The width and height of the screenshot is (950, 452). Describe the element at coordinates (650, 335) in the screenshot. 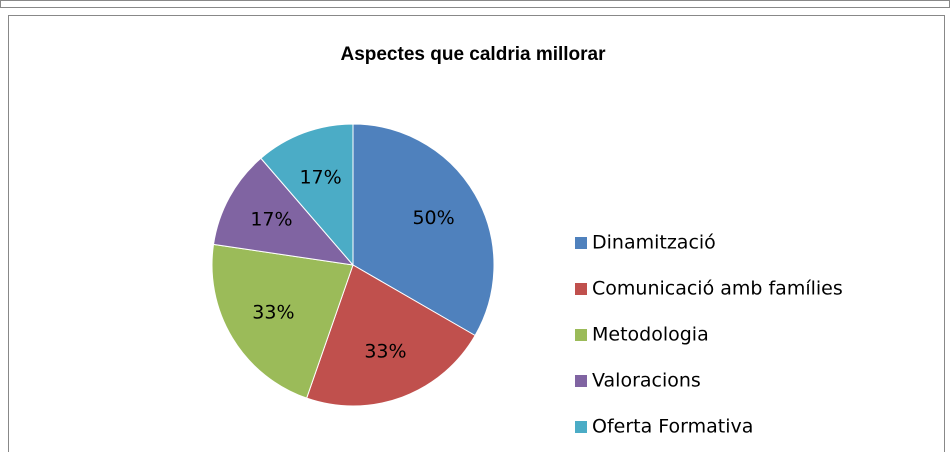

I see `legend-label: Metodologia` at that location.